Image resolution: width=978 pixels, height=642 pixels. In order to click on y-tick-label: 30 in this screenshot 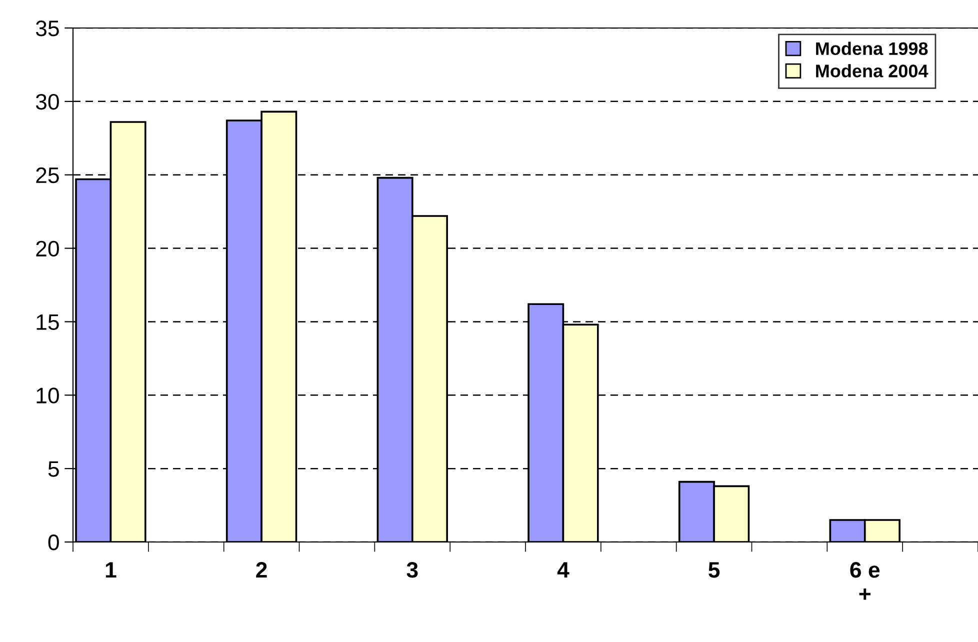, I will do `click(47, 102)`.